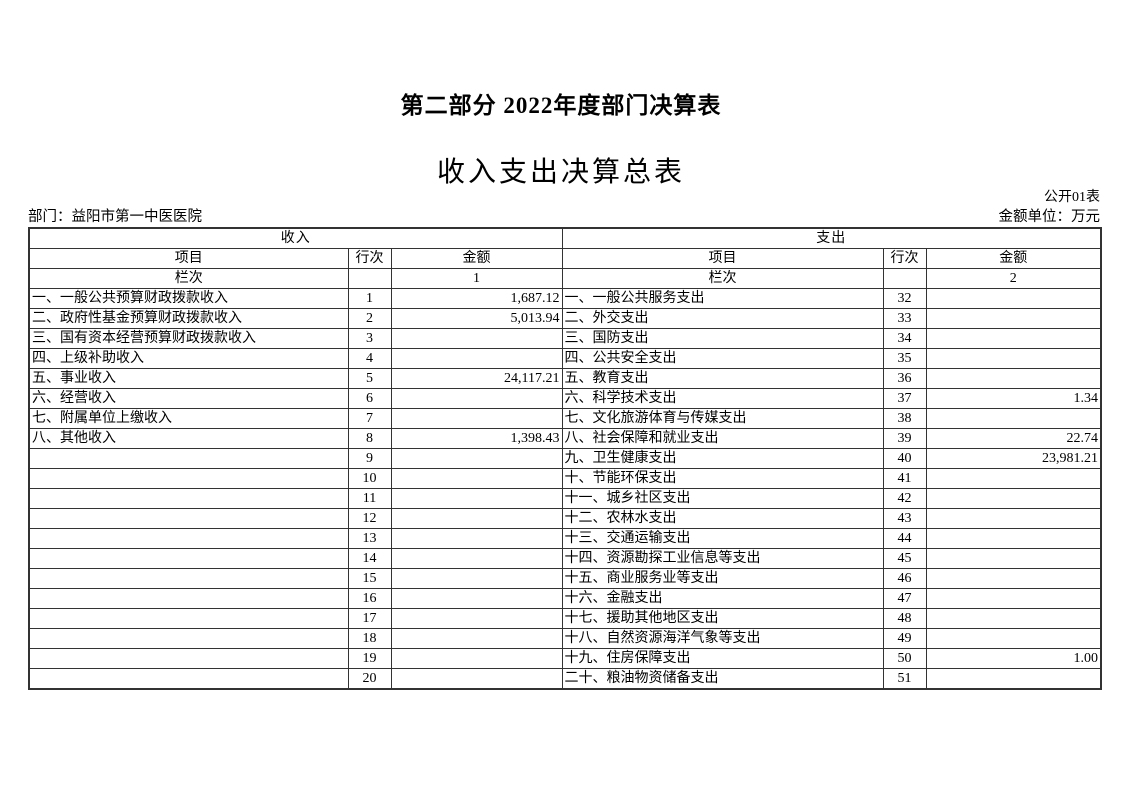 The image size is (1122, 793). What do you see at coordinates (904, 338) in the screenshot?
I see `expense-rowno-cell: 34` at bounding box center [904, 338].